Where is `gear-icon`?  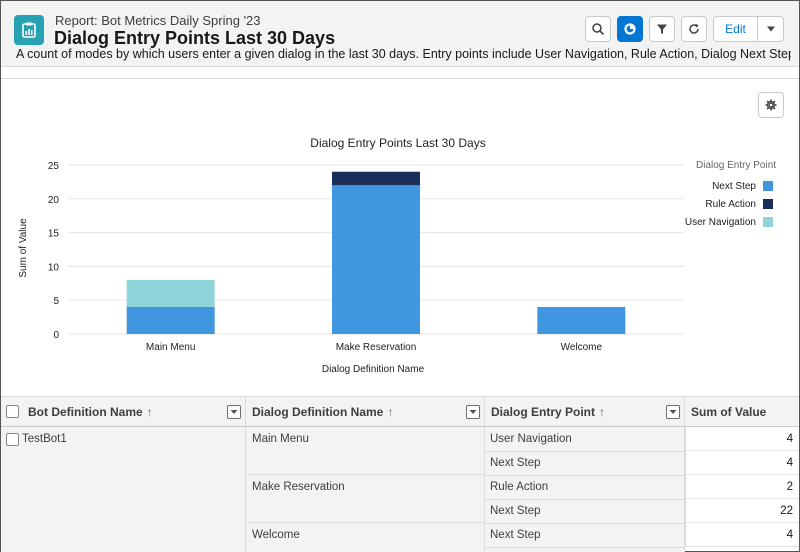 gear-icon is located at coordinates (771, 105).